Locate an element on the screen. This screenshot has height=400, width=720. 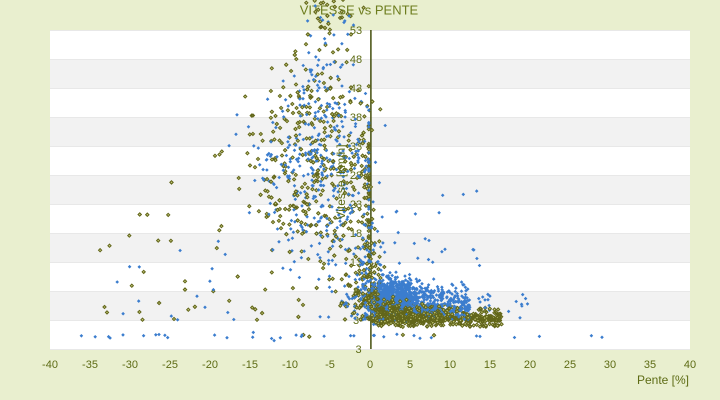
svg-text: 5 is located at coordinates (410, 365).